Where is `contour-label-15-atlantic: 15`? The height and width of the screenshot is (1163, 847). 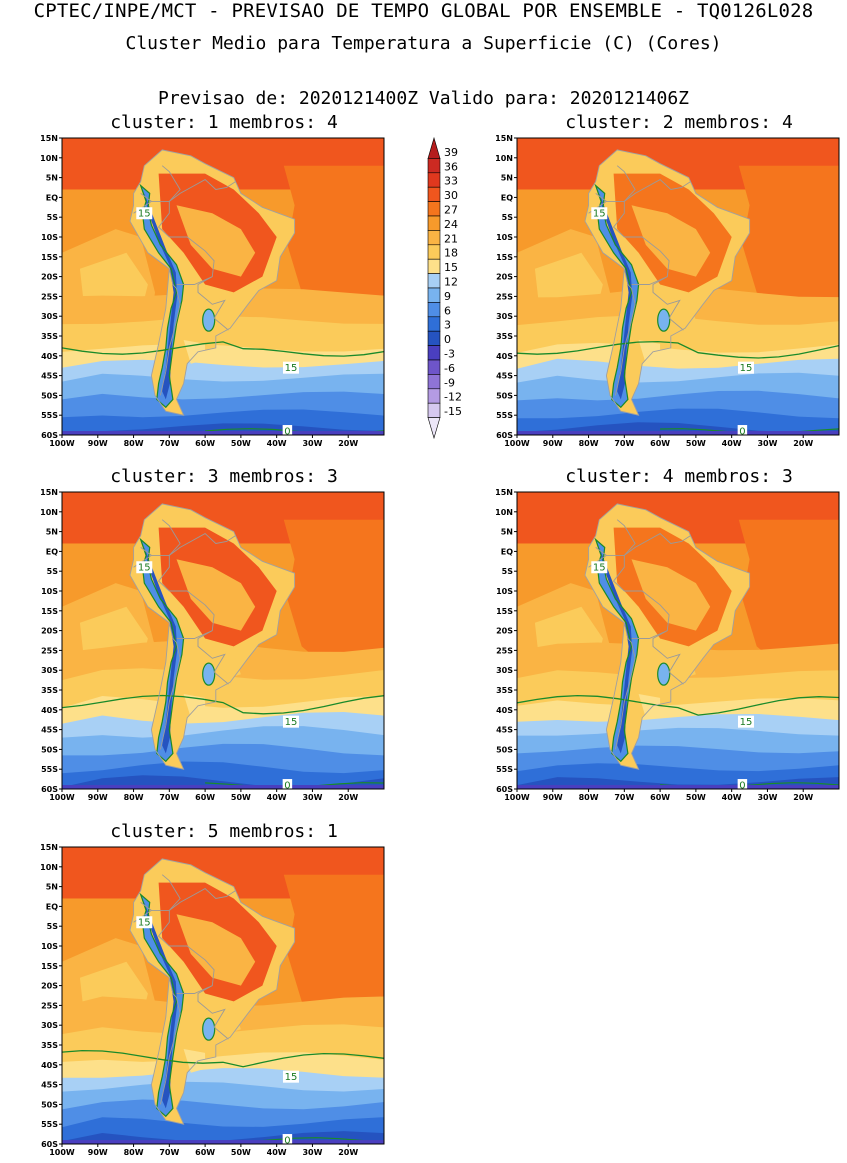
contour-label-15-atlantic: 15 is located at coordinates (291, 722).